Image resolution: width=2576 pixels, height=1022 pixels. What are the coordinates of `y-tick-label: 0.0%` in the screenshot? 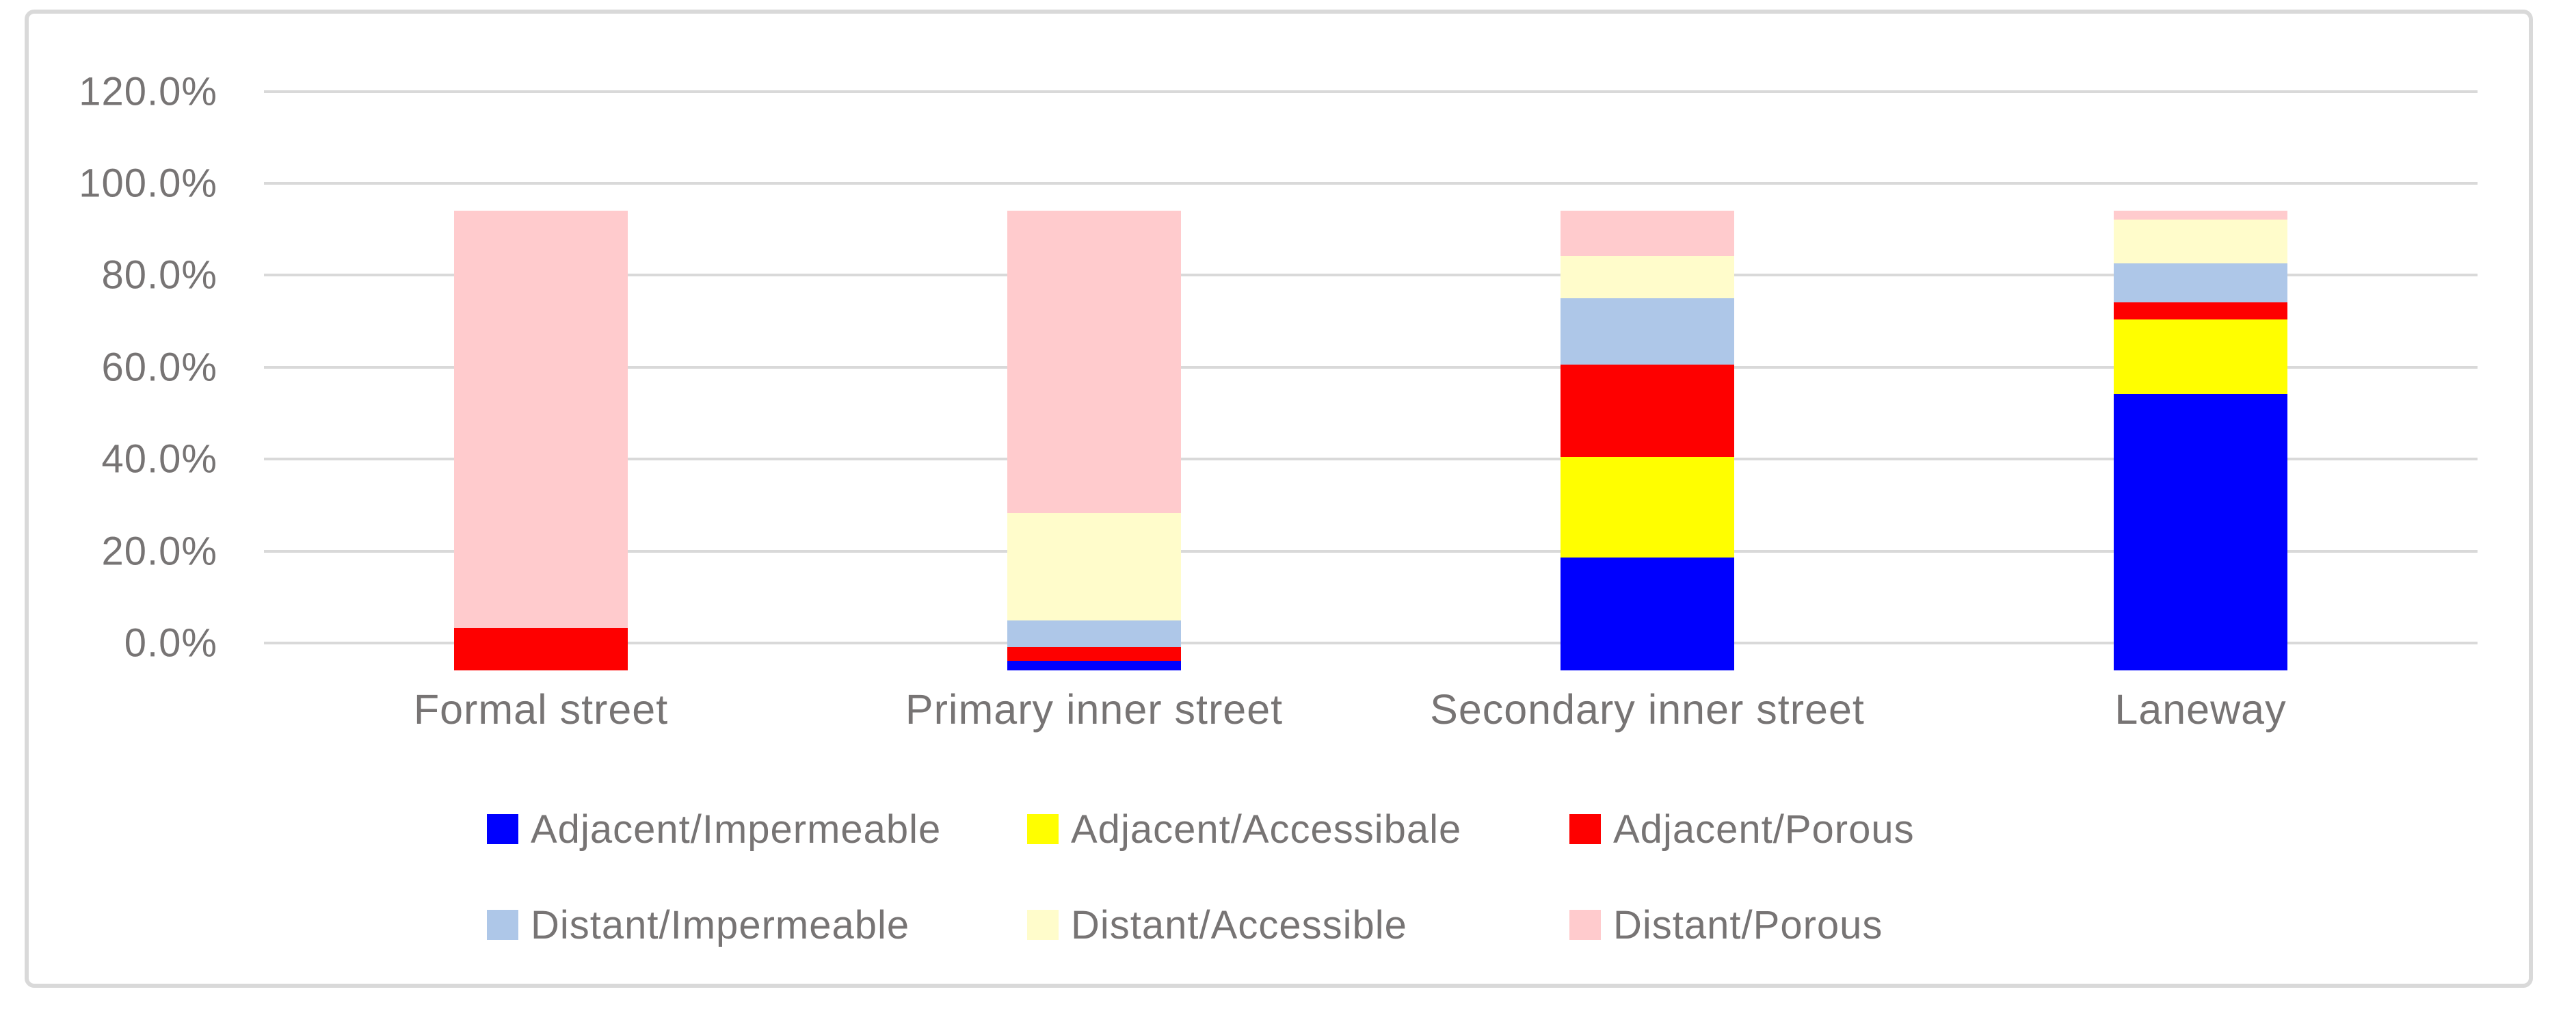 It's located at (170, 643).